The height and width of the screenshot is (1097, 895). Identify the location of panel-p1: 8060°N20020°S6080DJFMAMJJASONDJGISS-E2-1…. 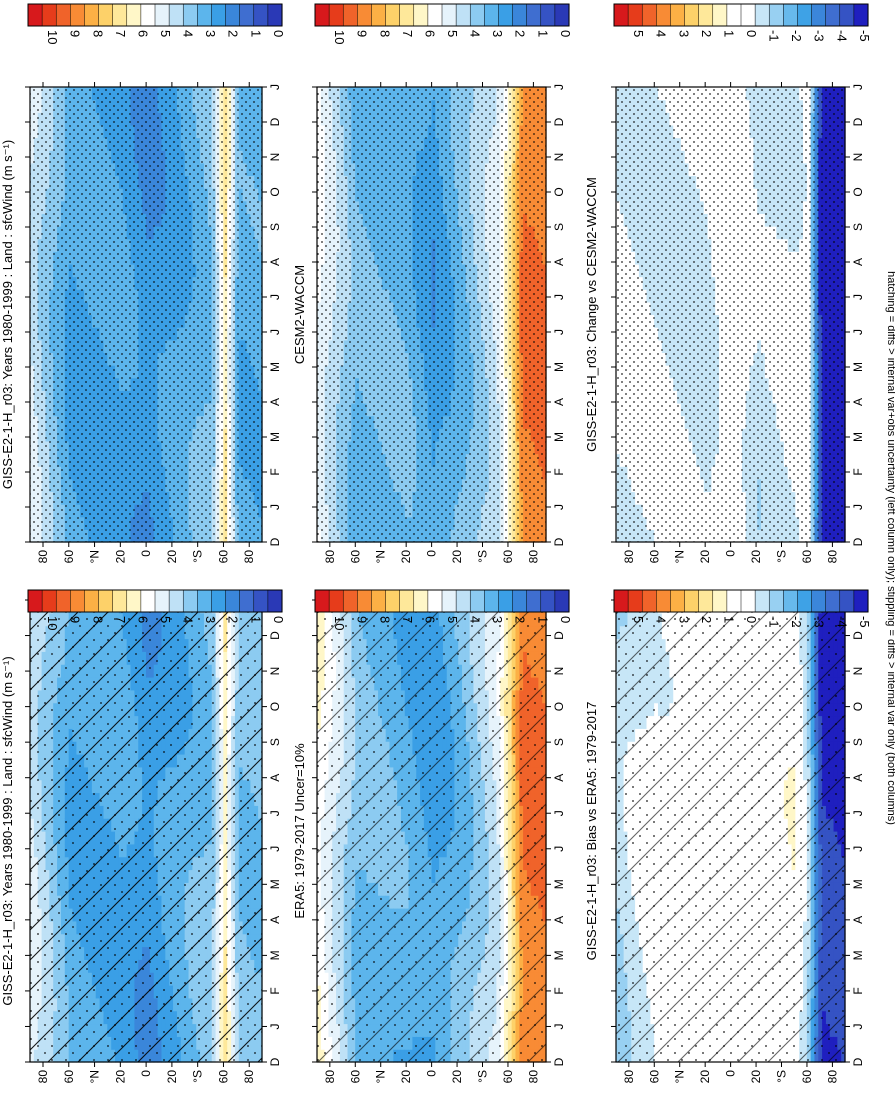
(141, 839).